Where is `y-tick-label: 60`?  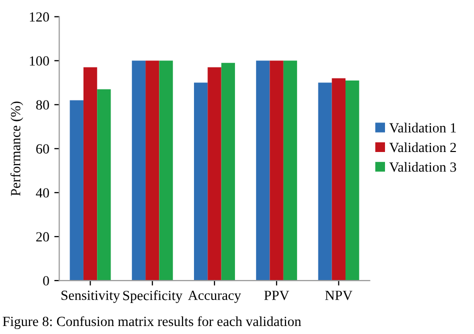
y-tick-label: 60 is located at coordinates (42, 149).